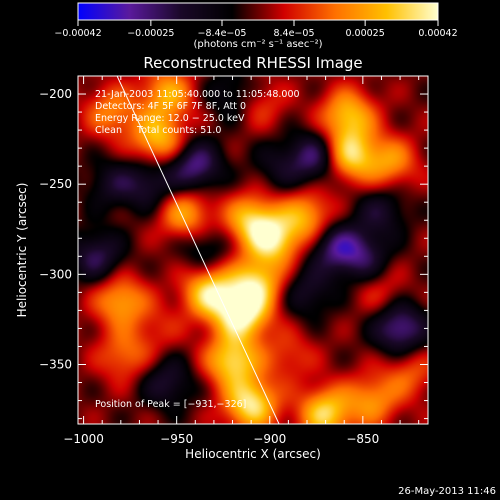  What do you see at coordinates (447, 491) in the screenshot?
I see `footer-date: 26-May-2013 11:46` at bounding box center [447, 491].